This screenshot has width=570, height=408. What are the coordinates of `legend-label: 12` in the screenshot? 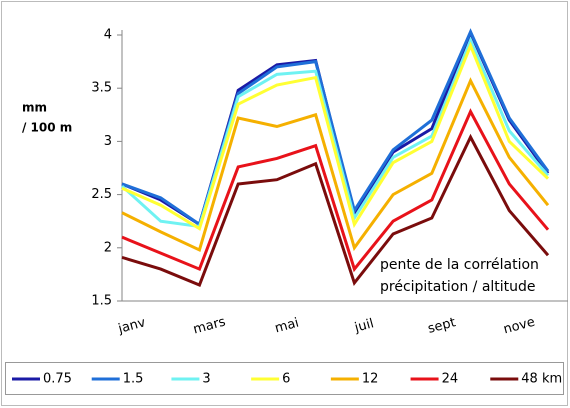 It's located at (370, 379).